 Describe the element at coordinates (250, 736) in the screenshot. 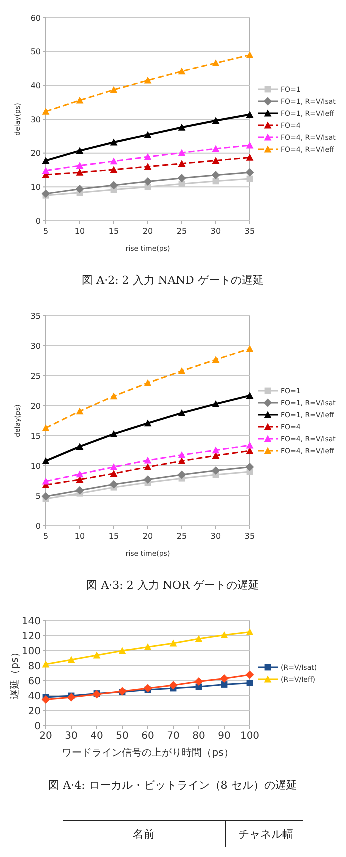

I see `x-tick-label: 100` at that location.